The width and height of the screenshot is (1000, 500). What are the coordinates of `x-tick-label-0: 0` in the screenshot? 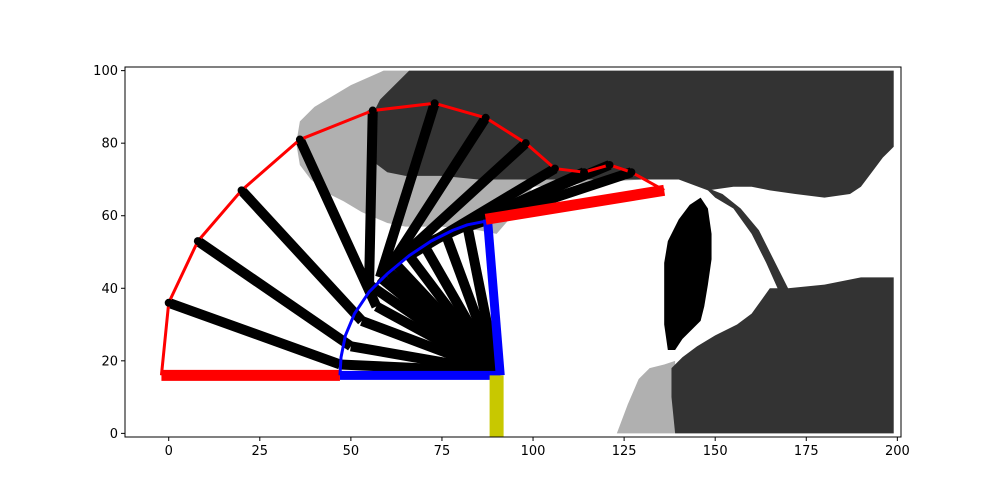 It's located at (169, 451).